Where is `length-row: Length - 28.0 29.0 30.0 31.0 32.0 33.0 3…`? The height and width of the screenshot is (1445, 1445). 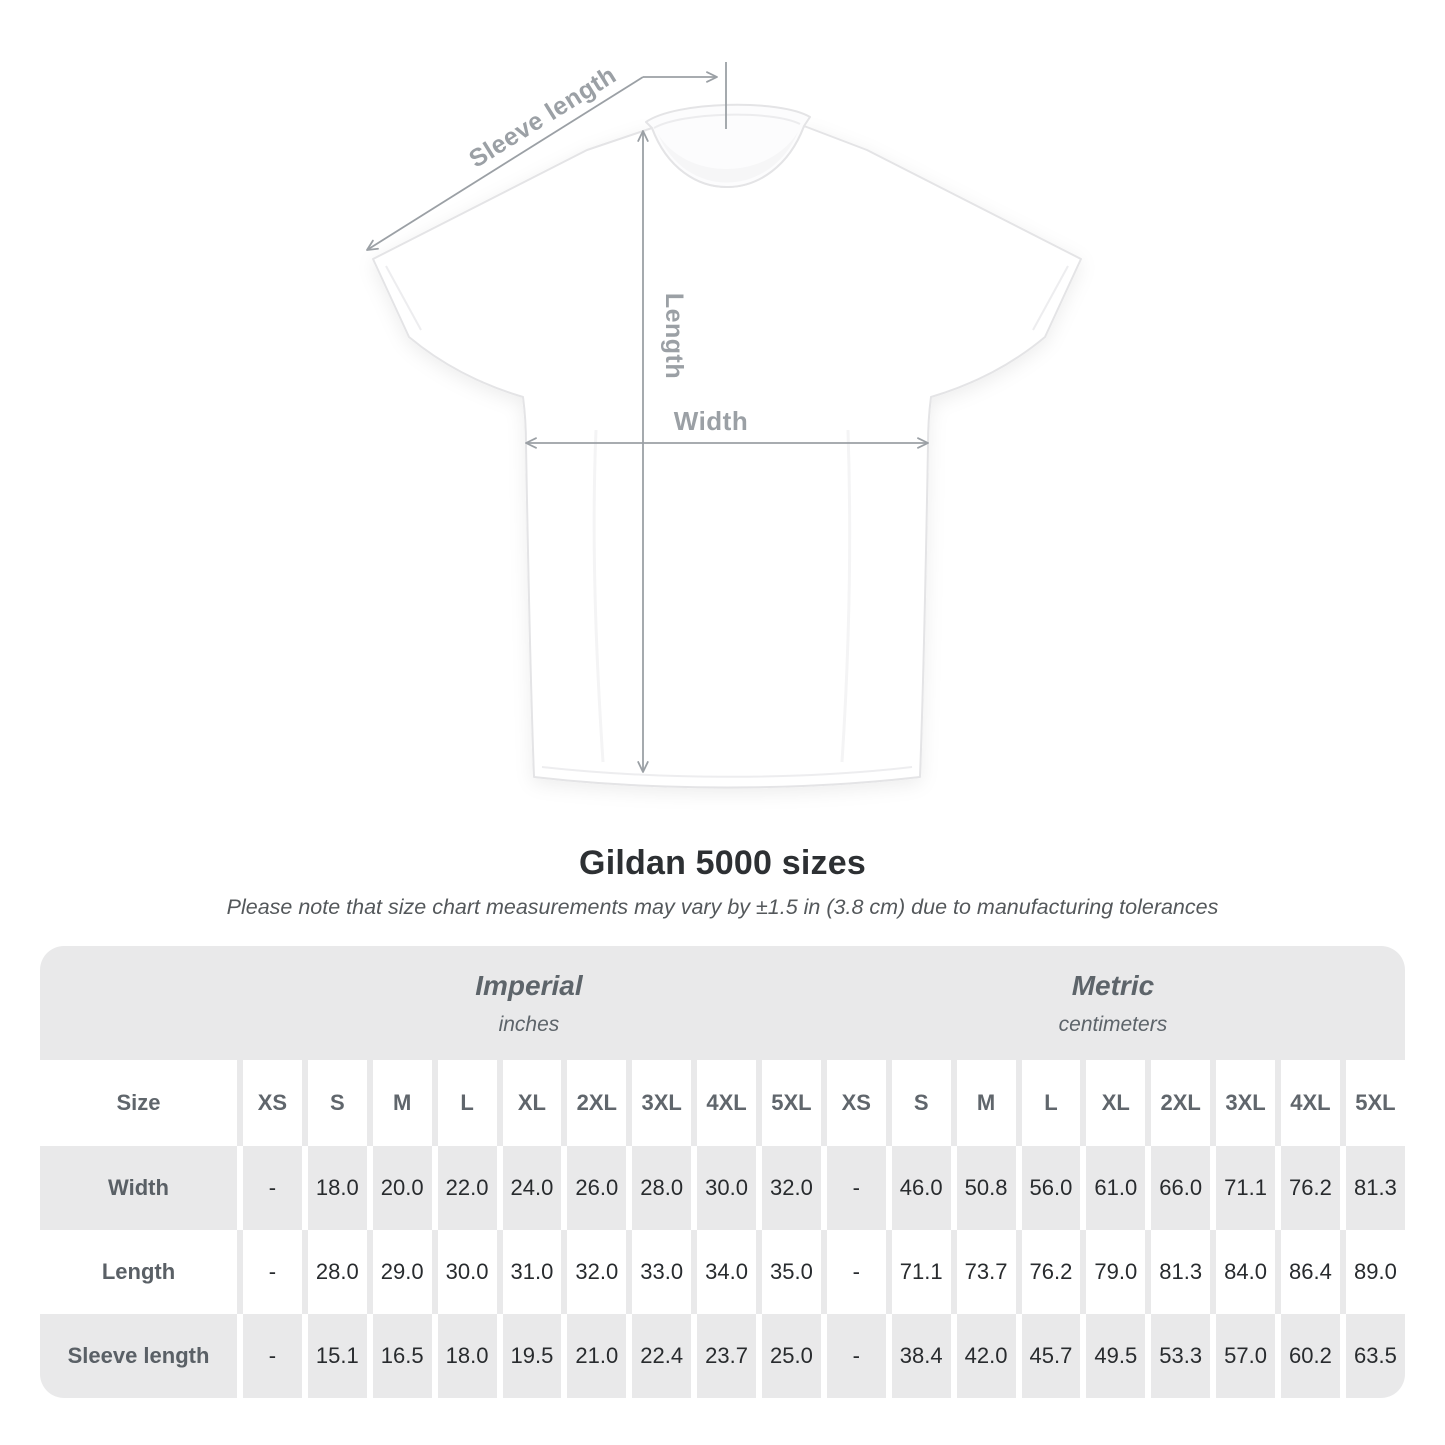
length-row: Length - 28.0 29.0 30.0 31.0 32.0 33.0 3… is located at coordinates (722, 1272).